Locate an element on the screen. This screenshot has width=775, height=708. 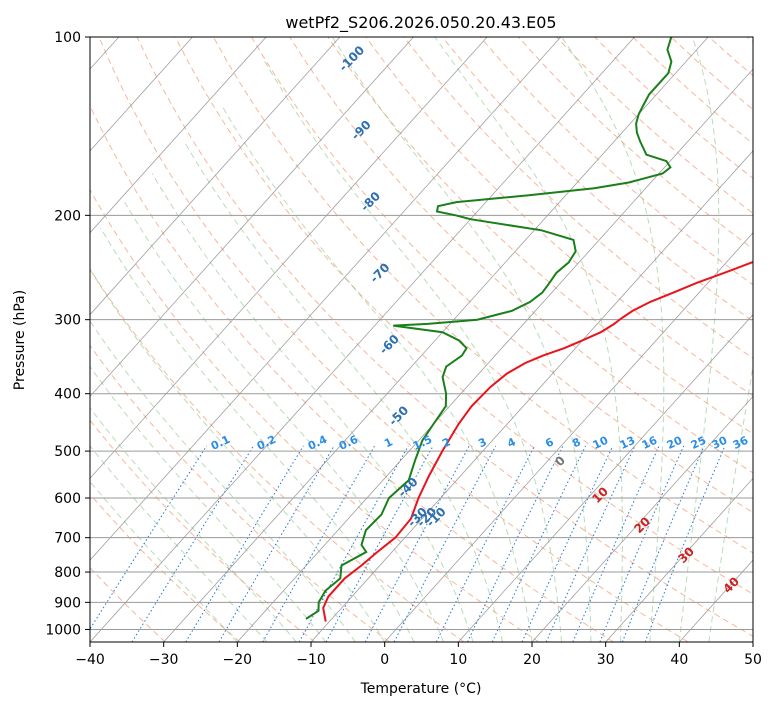
y-tick-label: 1000 is located at coordinates (63, 630).